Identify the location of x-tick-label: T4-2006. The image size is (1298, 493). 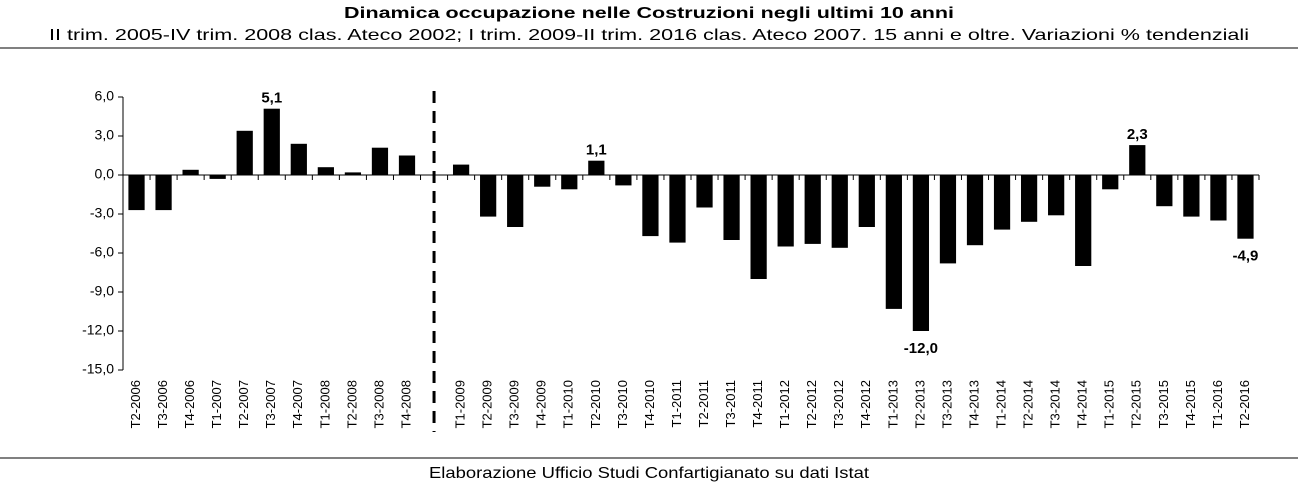
(189, 404).